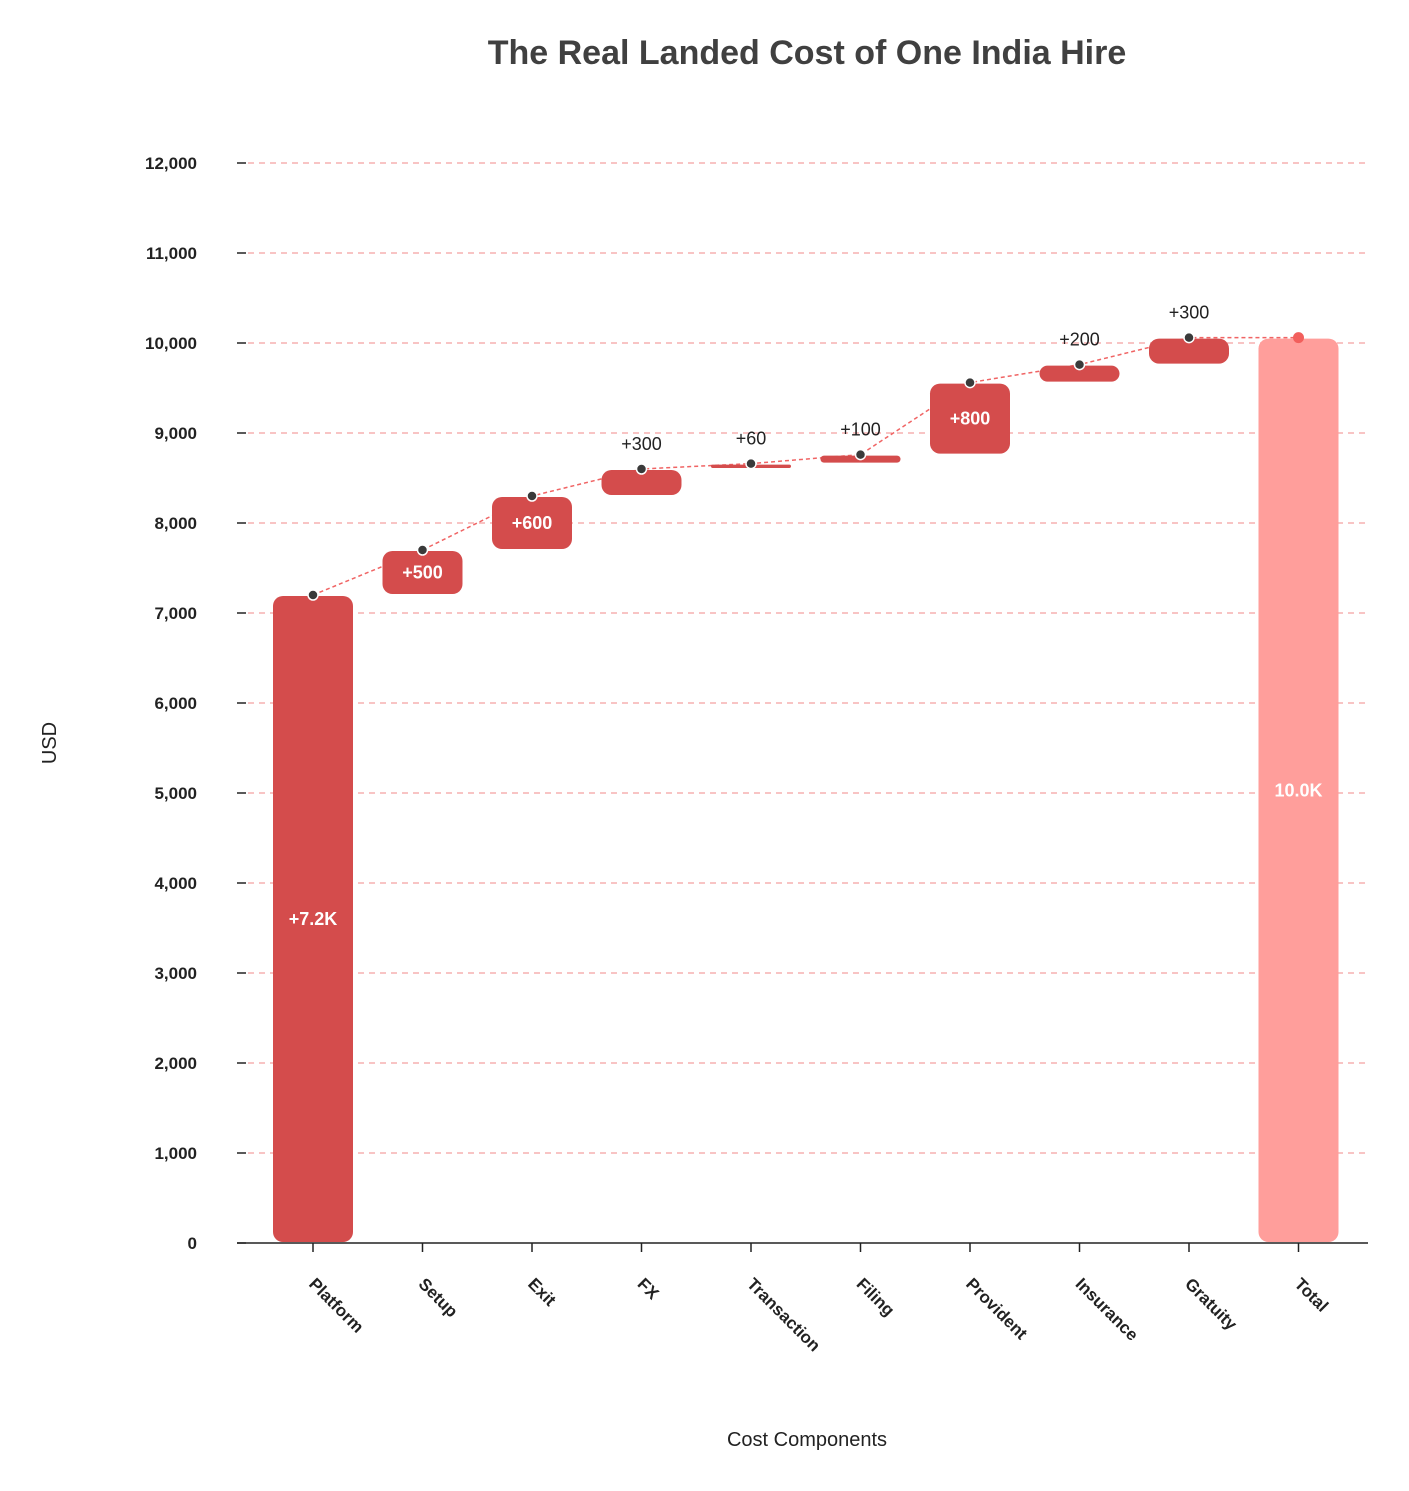  I want to click on x-tick-label: Setup, so click(438, 1297).